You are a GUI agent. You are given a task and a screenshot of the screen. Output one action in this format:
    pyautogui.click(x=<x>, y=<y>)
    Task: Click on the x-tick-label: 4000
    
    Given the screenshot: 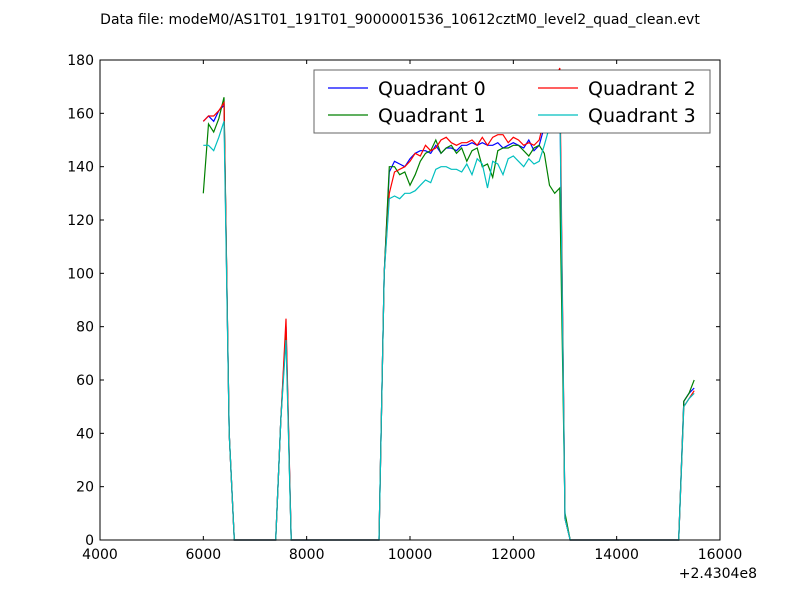 What is the action you would take?
    pyautogui.click(x=100, y=555)
    